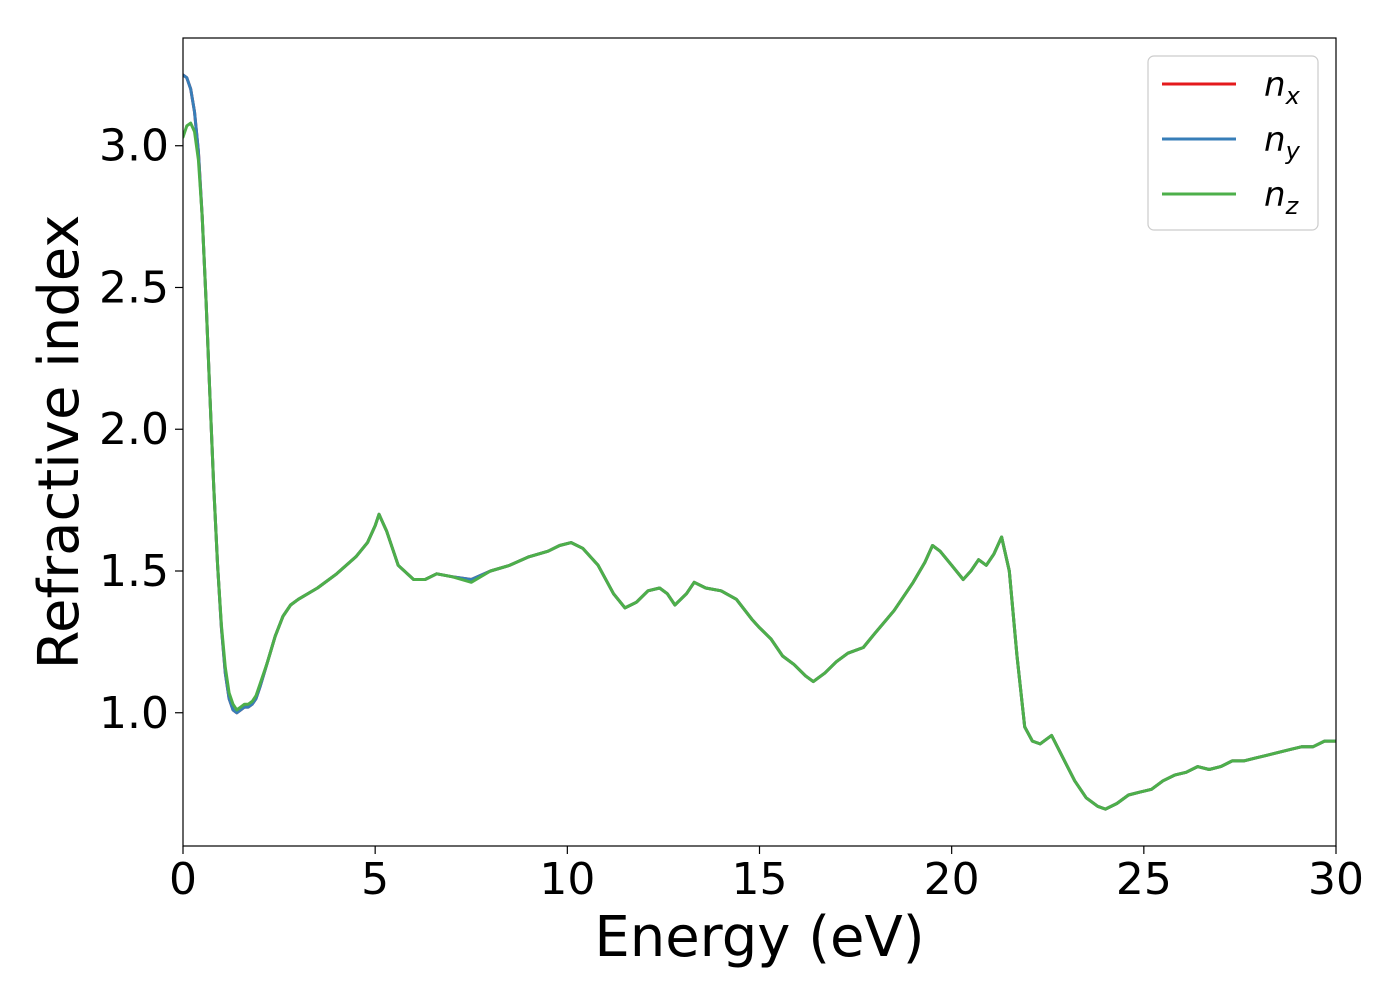 The image size is (1400, 1000). What do you see at coordinates (567, 879) in the screenshot?
I see `x-tick-label: 10` at bounding box center [567, 879].